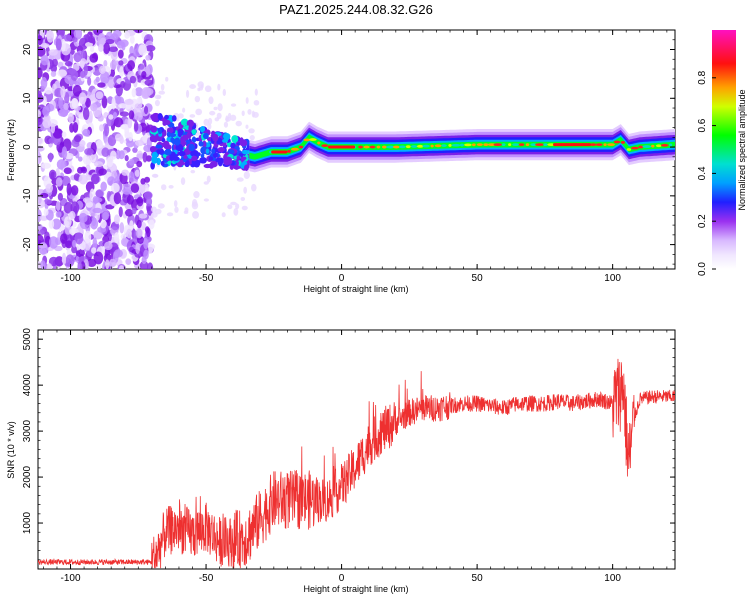 The height and width of the screenshot is (600, 750). What do you see at coordinates (702, 221) in the screenshot?
I see `colorbar-tick-label: 0.2` at bounding box center [702, 221].